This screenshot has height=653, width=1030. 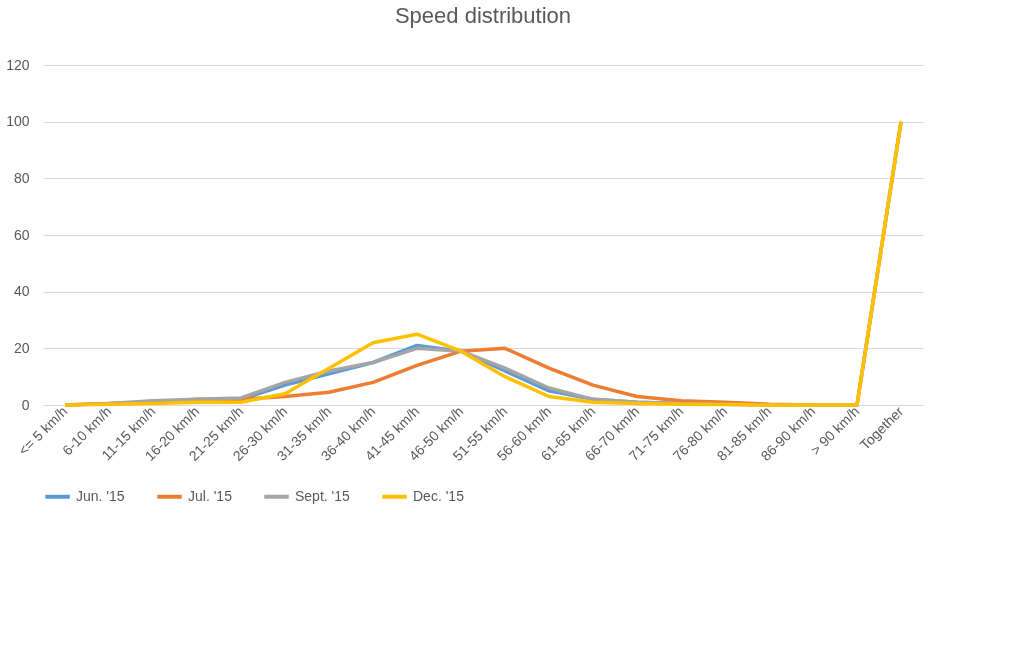 I want to click on y-tick-label: 100, so click(x=18, y=121).